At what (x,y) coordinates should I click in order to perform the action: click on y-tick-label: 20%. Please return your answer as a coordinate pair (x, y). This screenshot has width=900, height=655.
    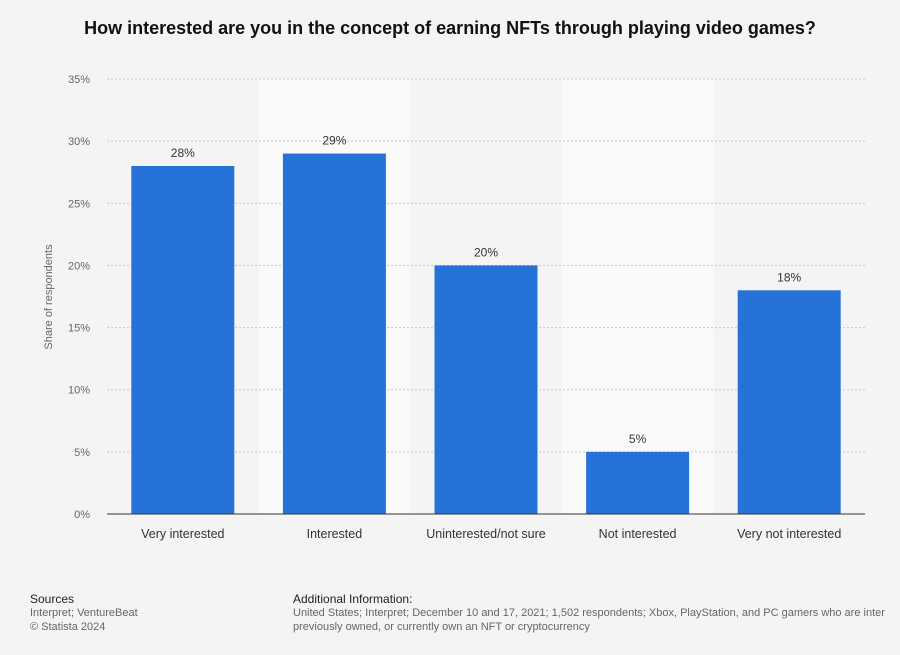
    Looking at the image, I should click on (79, 266).